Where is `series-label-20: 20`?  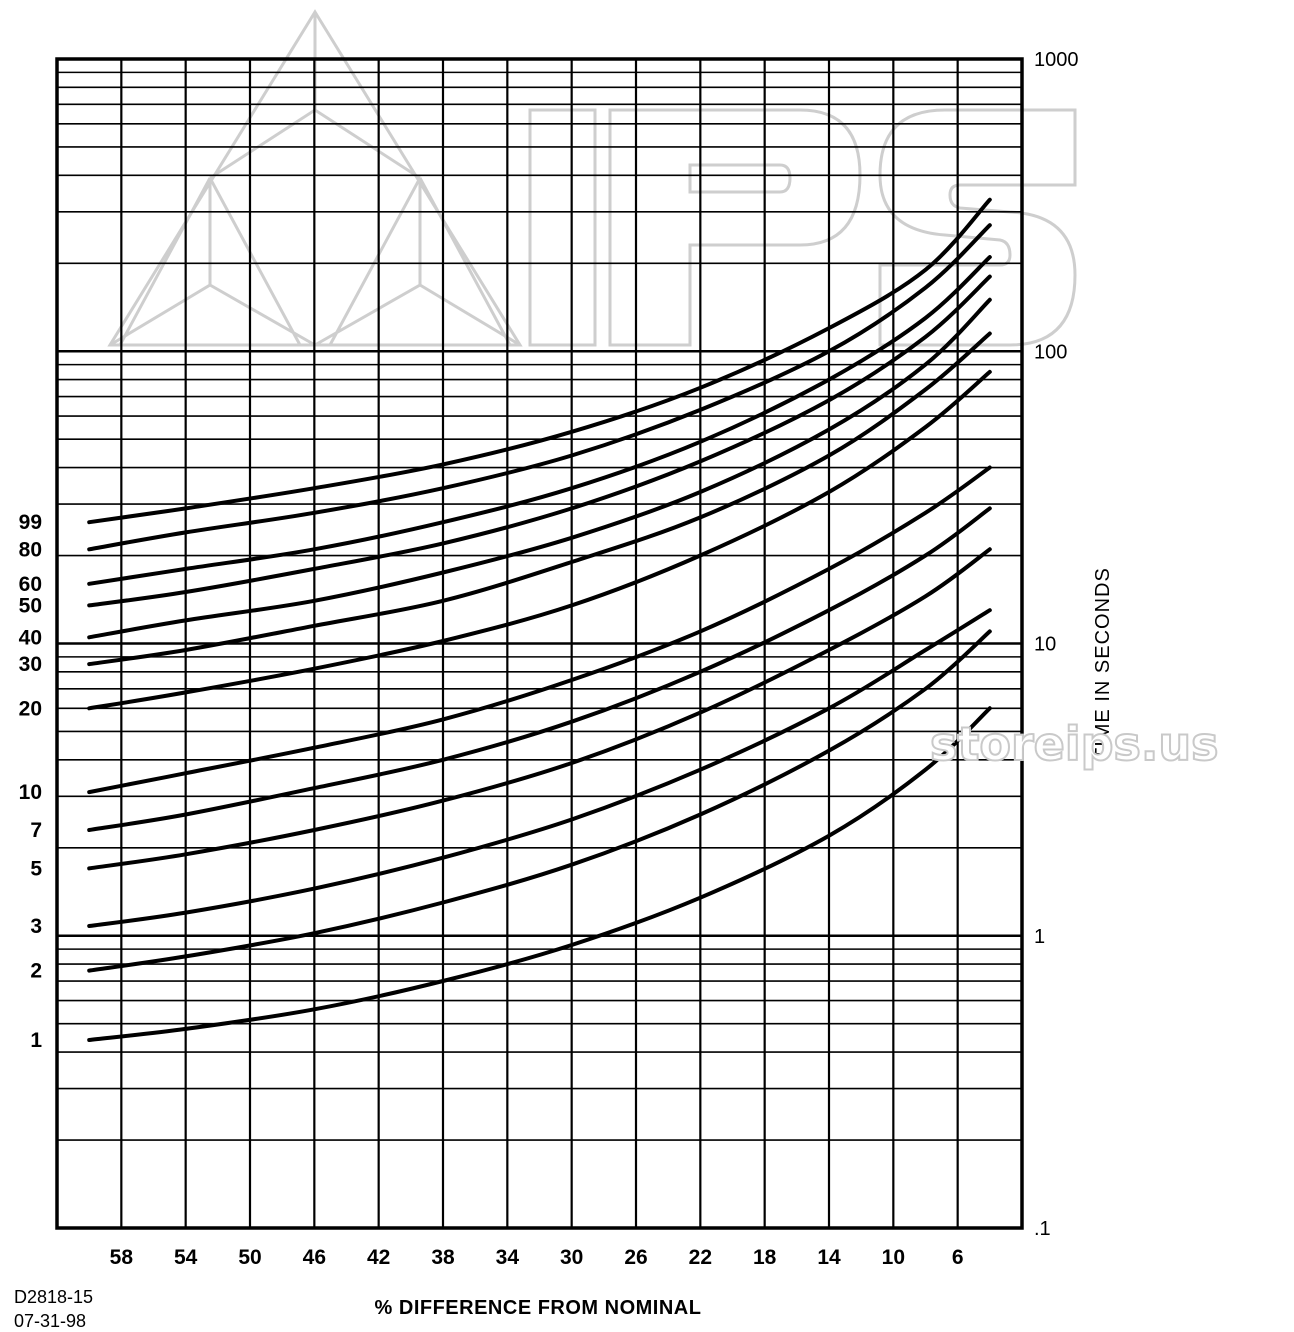 series-label-20: 20 is located at coordinates (30, 708).